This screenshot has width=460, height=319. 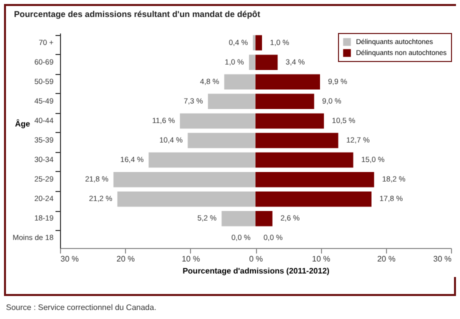 I want to click on source-note: Source : Service correctionnel du Canada., so click(x=81, y=307).